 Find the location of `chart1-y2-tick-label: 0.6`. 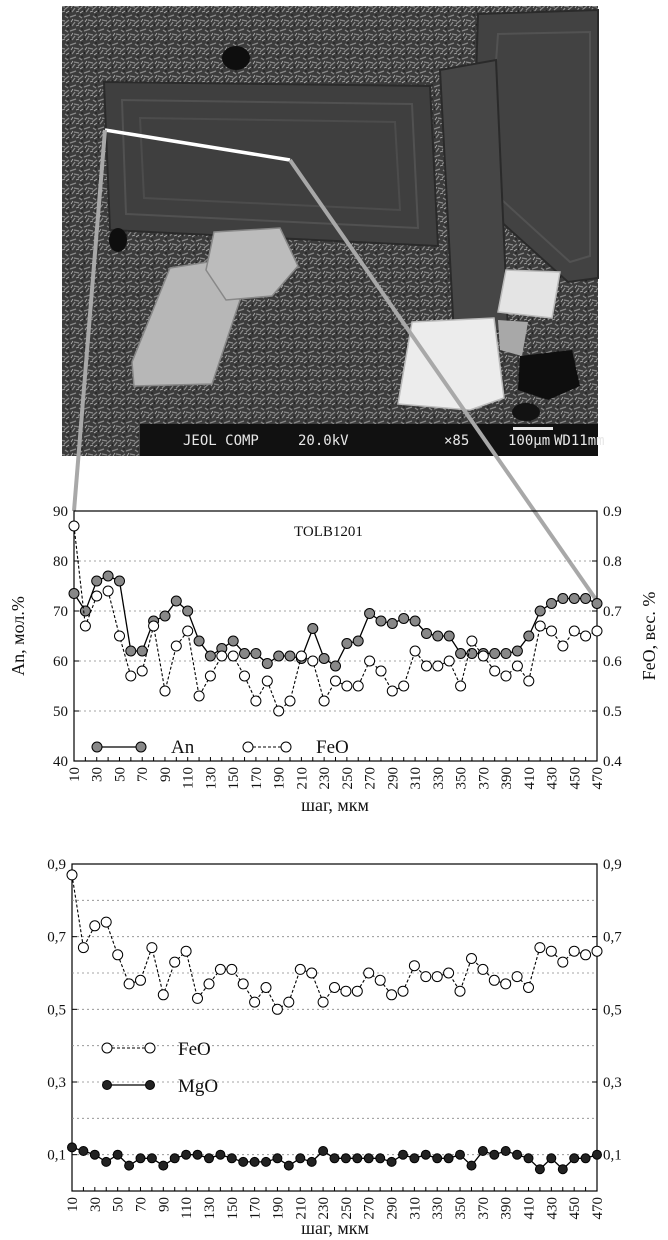

chart1-y2-tick-label: 0.6 is located at coordinates (612, 662).